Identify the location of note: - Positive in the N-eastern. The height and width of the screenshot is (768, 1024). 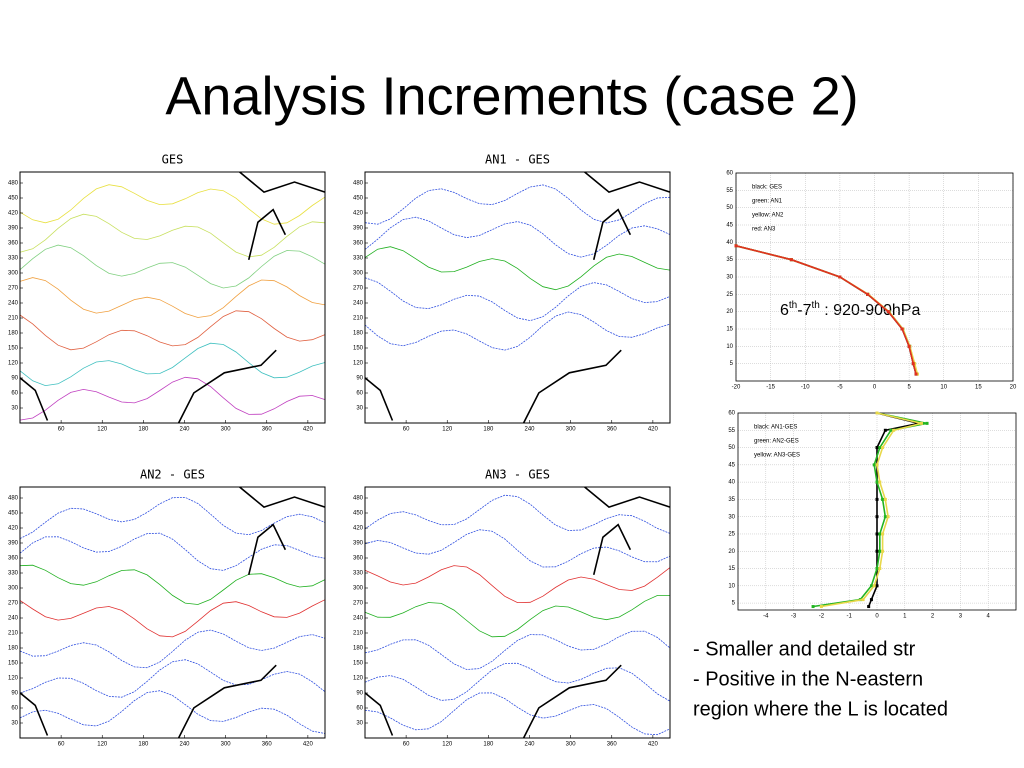
(808, 679).